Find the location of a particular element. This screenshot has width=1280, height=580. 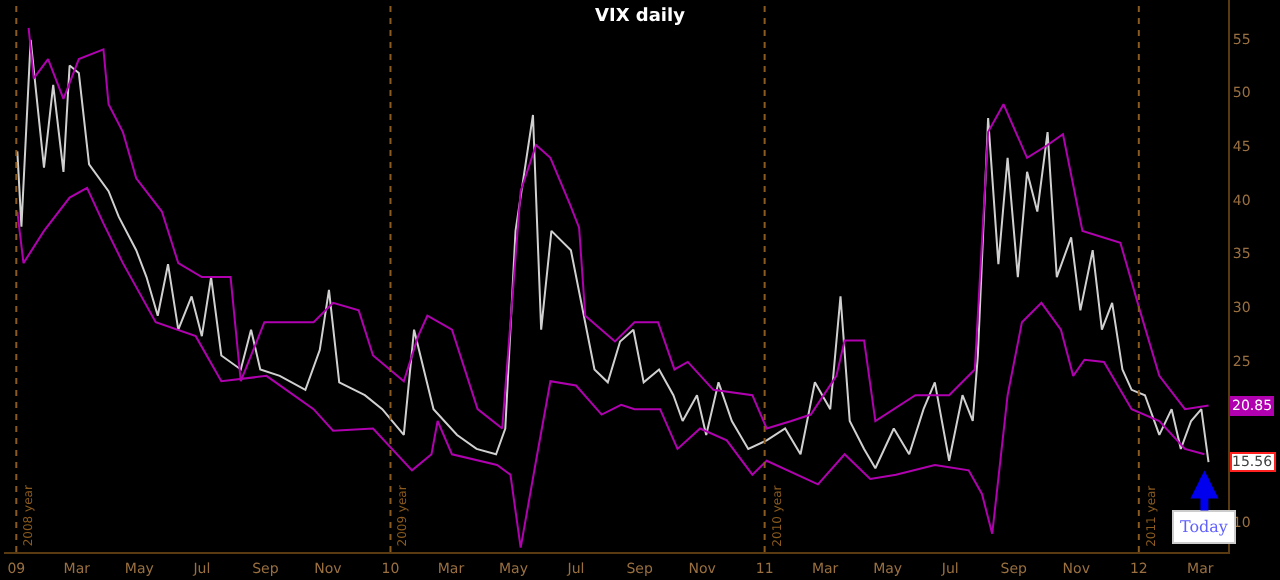

chart-title: VIX daily is located at coordinates (640, 17).